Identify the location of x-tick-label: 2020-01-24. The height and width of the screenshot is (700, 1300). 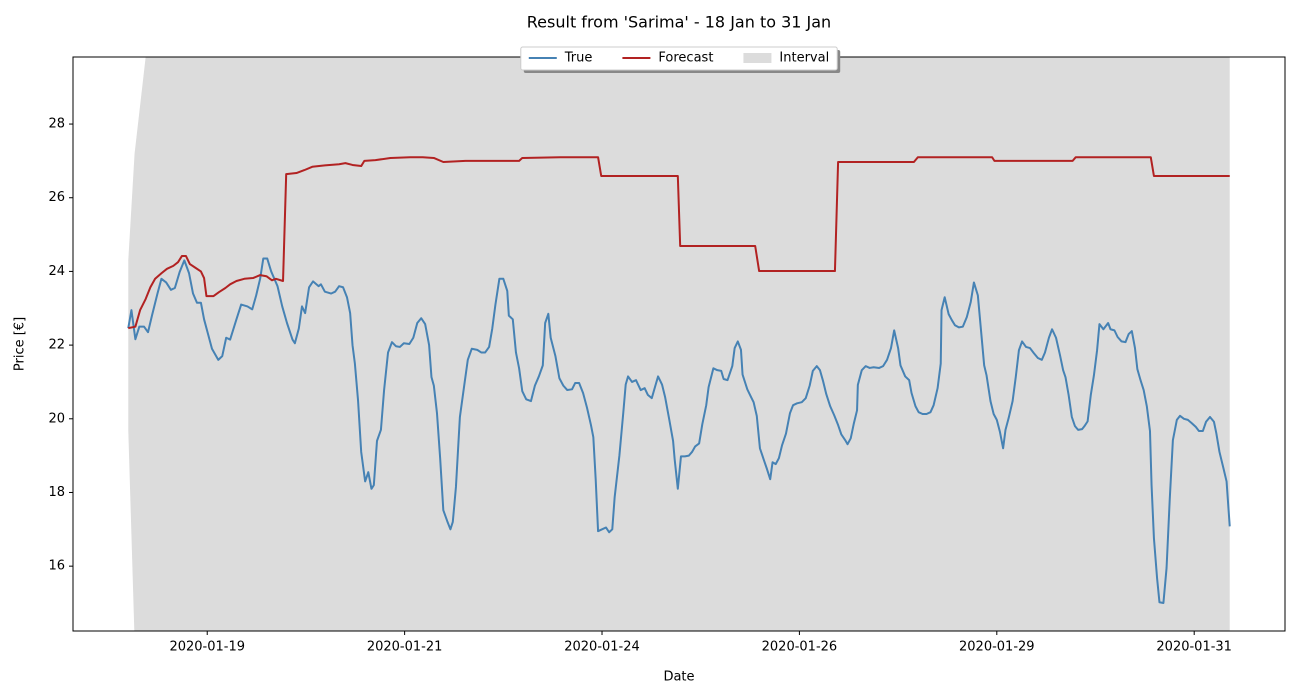
(602, 647).